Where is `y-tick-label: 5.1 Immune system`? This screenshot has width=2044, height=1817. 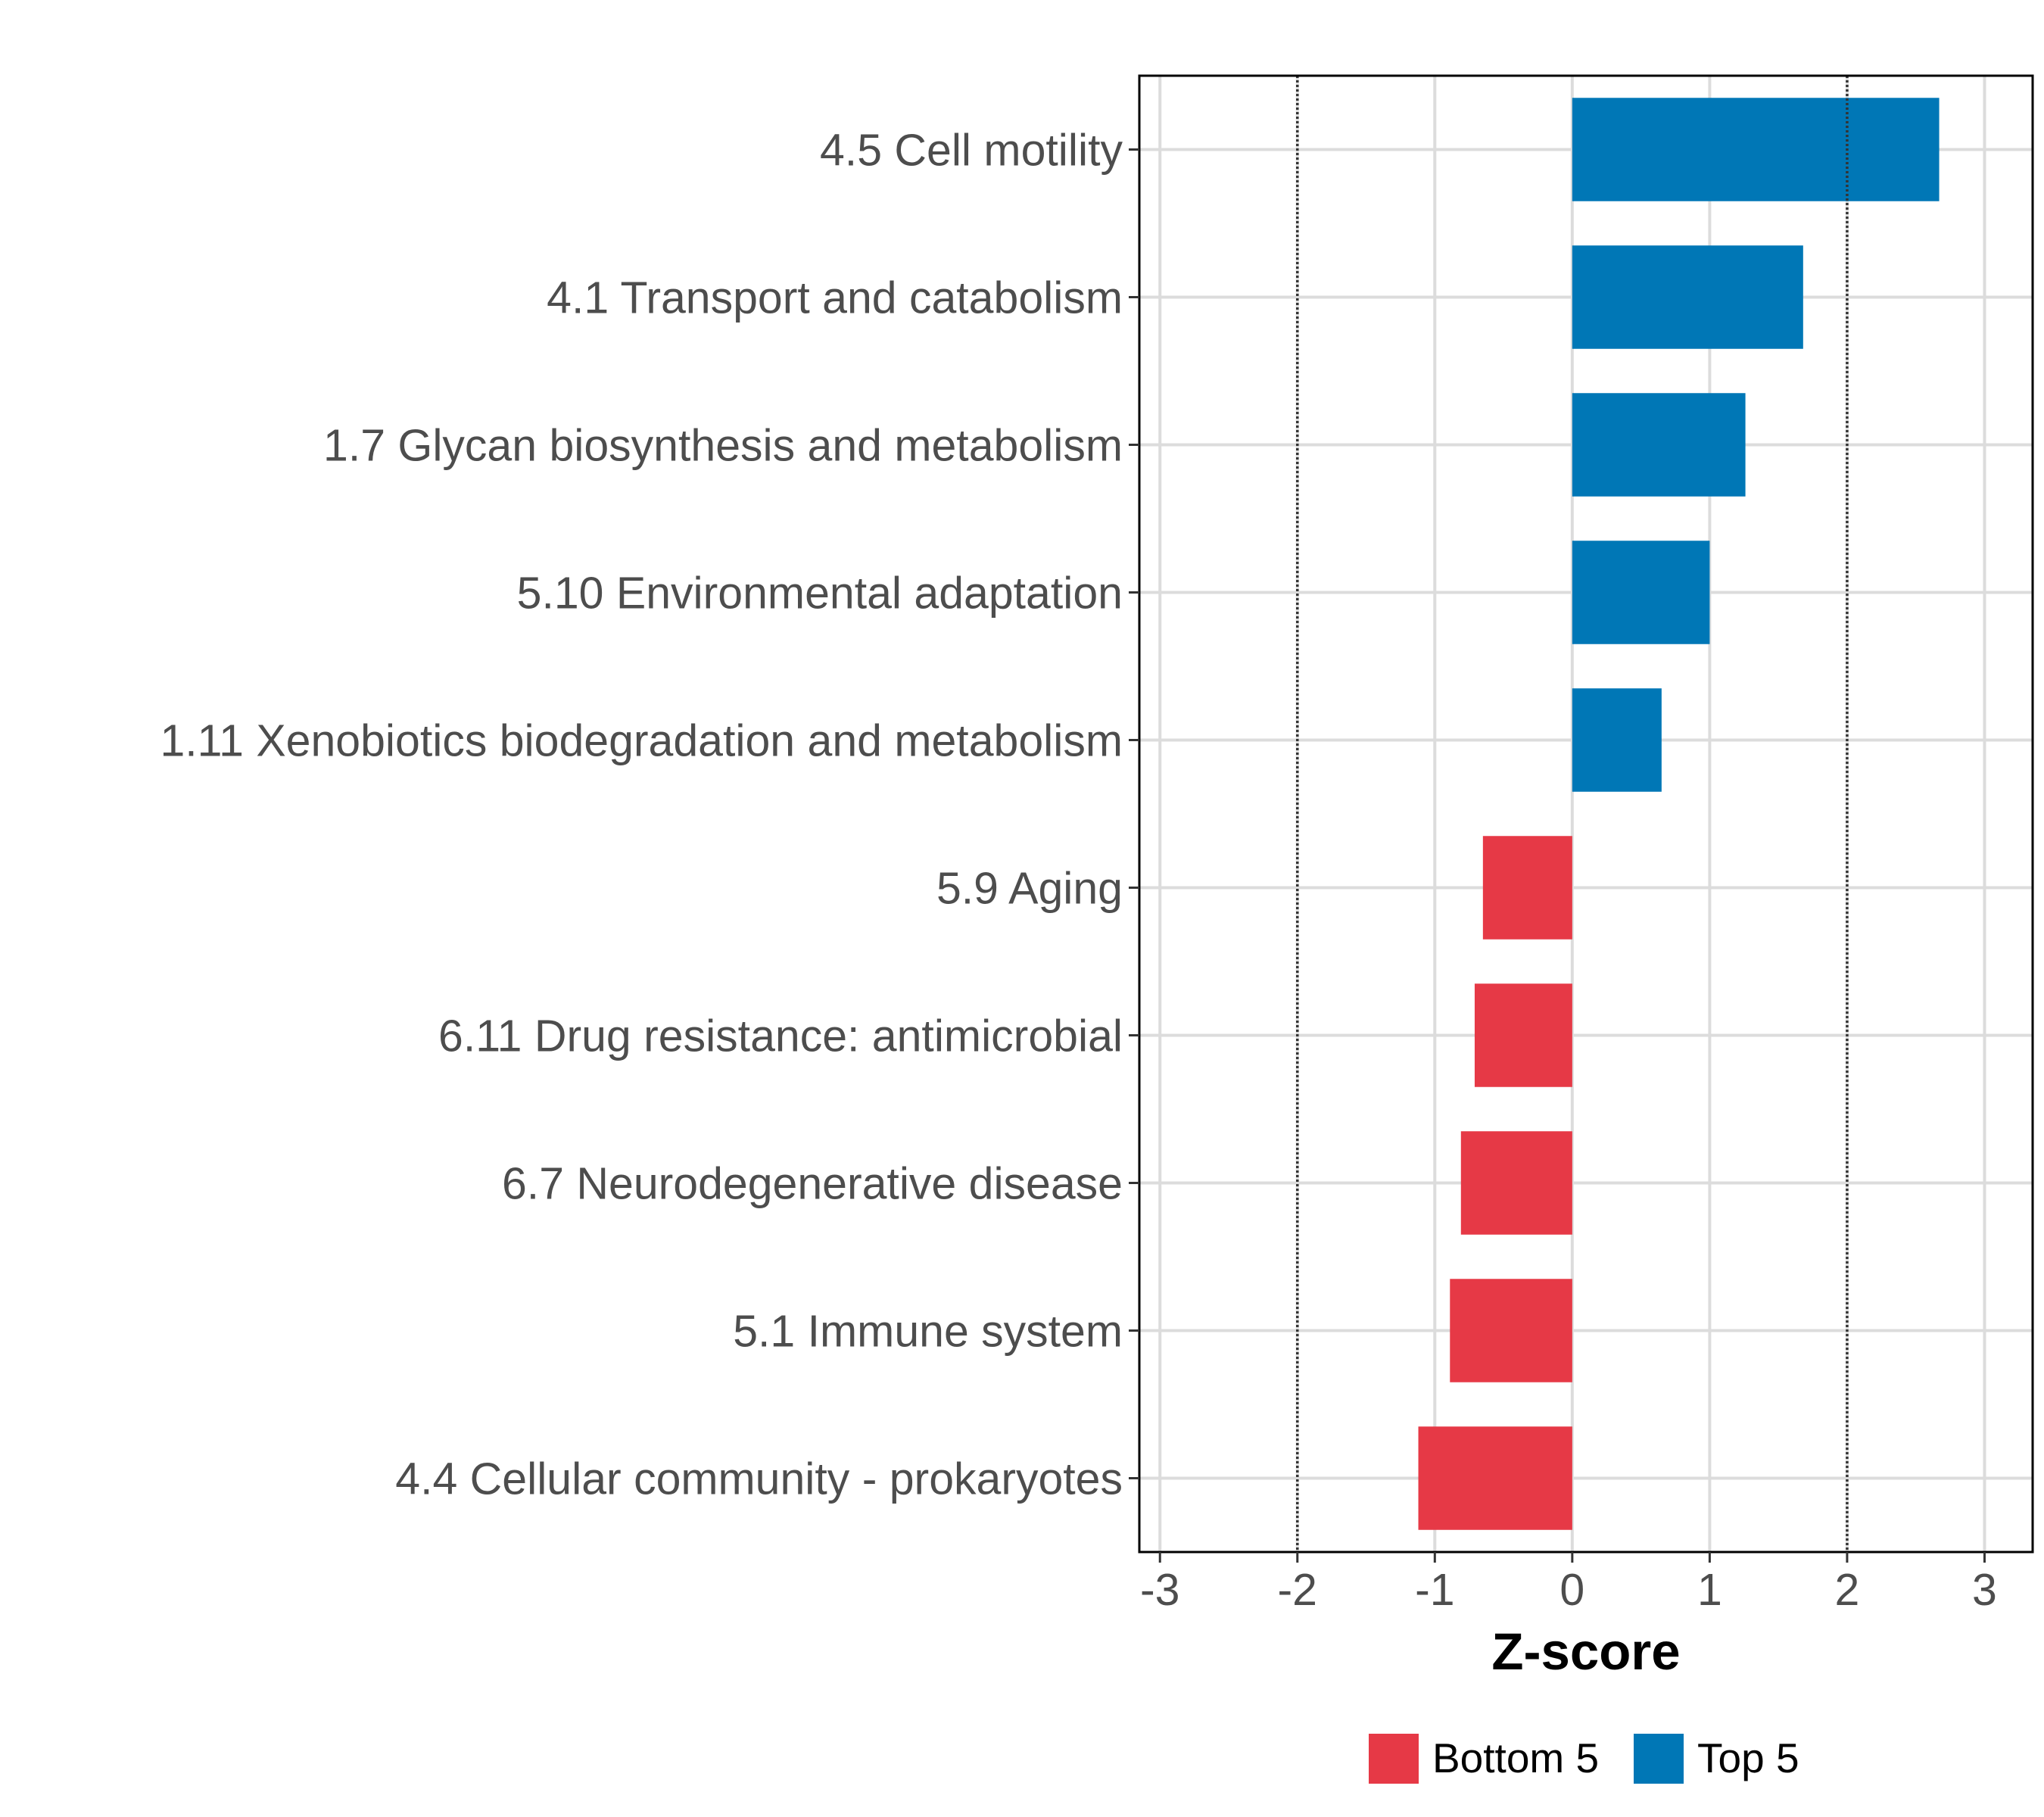 y-tick-label: 5.1 Immune system is located at coordinates (928, 1332).